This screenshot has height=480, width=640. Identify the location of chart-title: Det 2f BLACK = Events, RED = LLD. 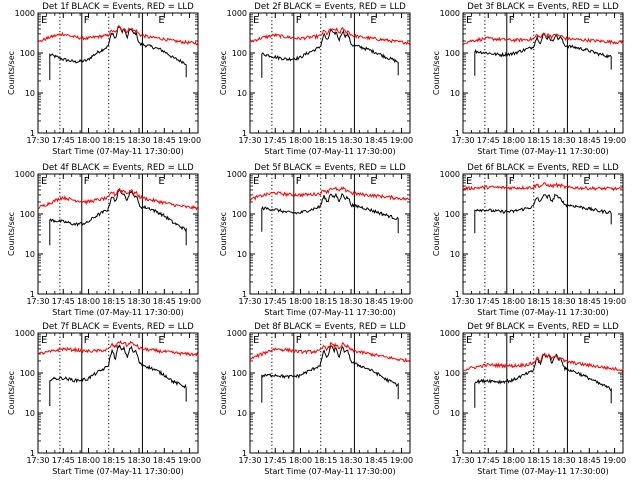
(330, 7).